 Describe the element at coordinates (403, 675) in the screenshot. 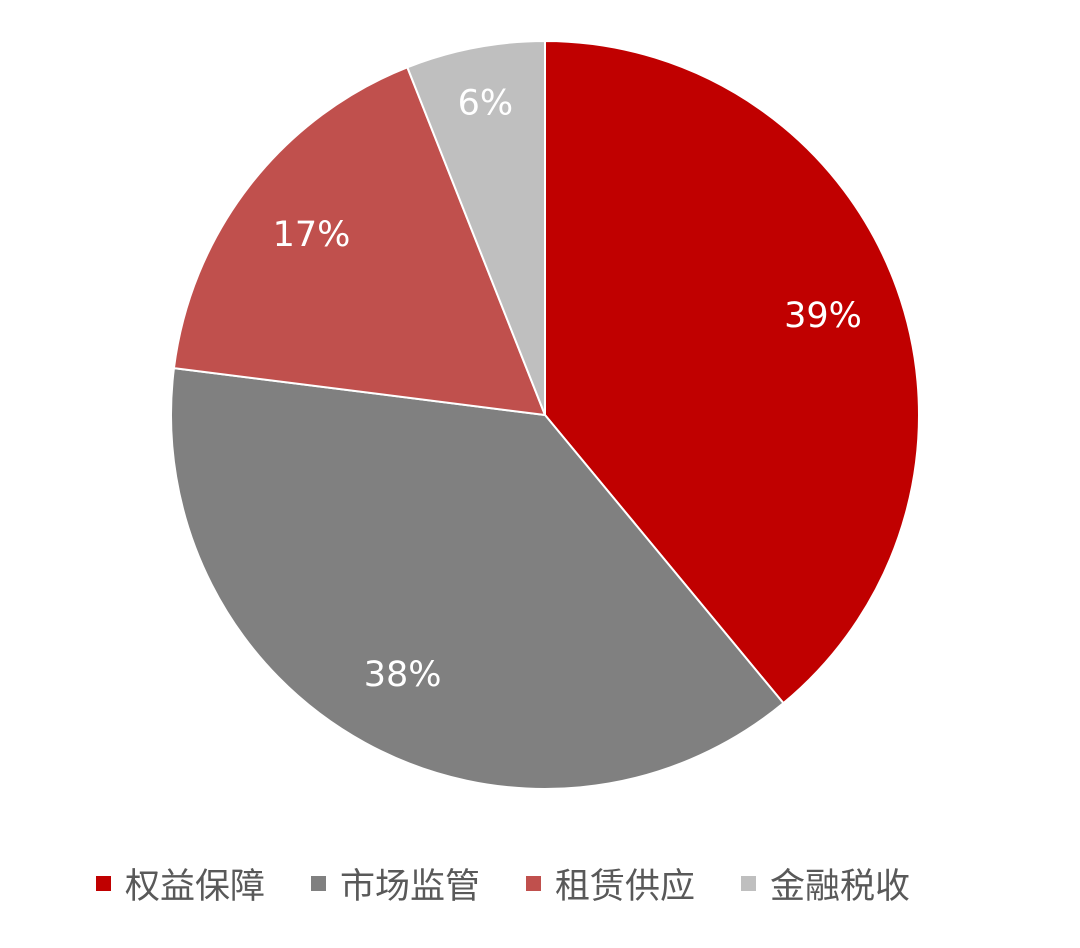

I see `data-label: 38%` at that location.